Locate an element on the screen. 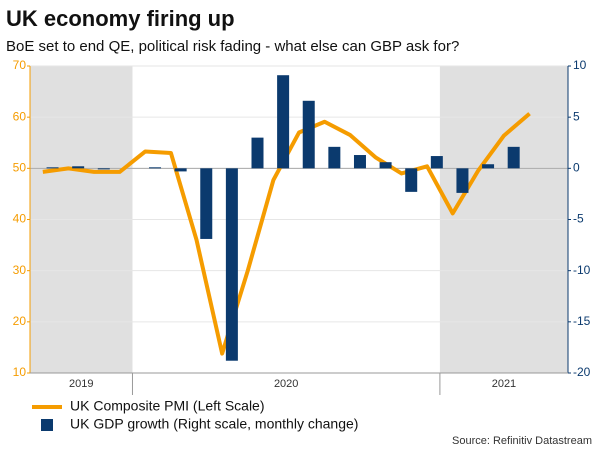 The image size is (600, 450). chart-title: UK economy firing up is located at coordinates (120, 18).